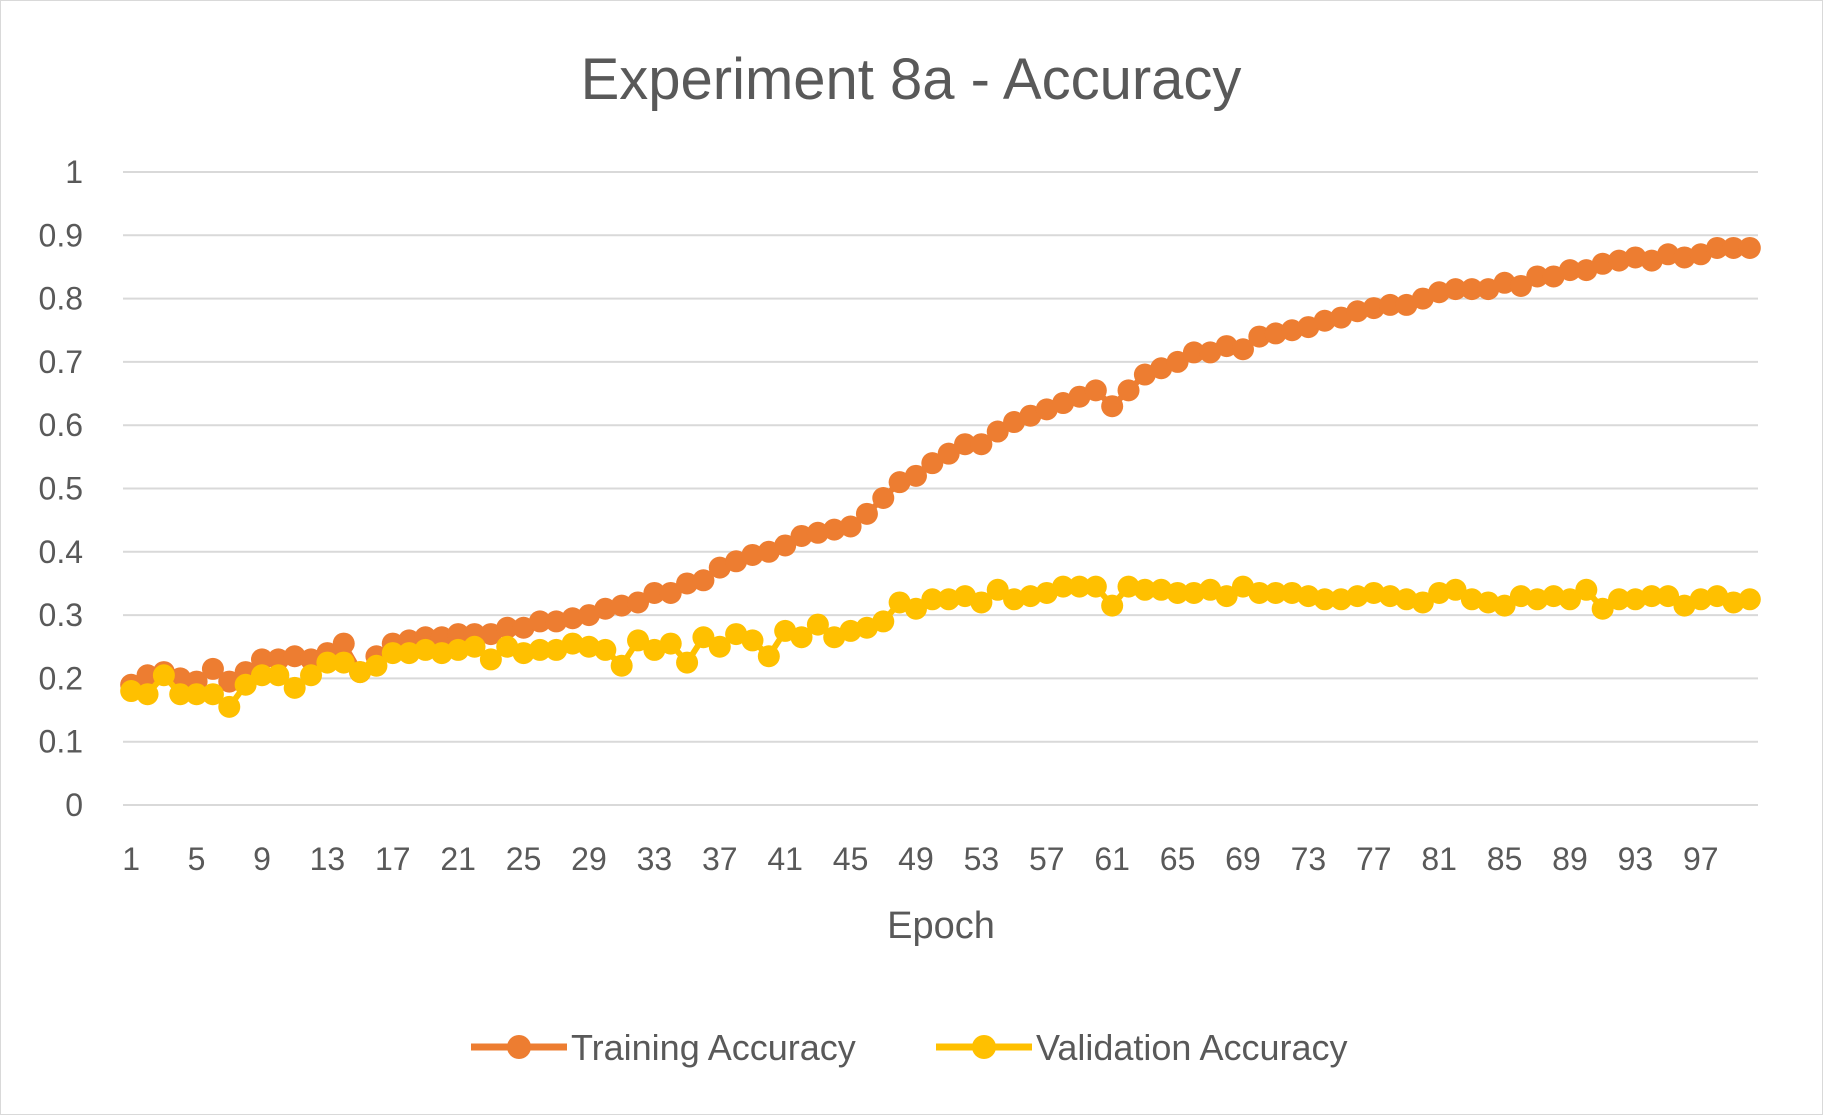 Image resolution: width=1823 pixels, height=1115 pixels. What do you see at coordinates (524, 859) in the screenshot?
I see `x-tick-label: 25` at bounding box center [524, 859].